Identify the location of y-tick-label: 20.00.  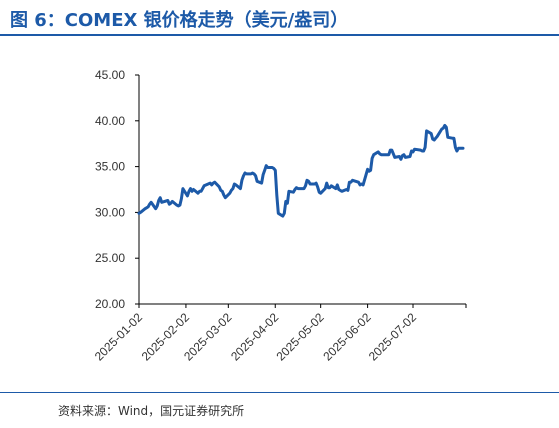
(110, 304).